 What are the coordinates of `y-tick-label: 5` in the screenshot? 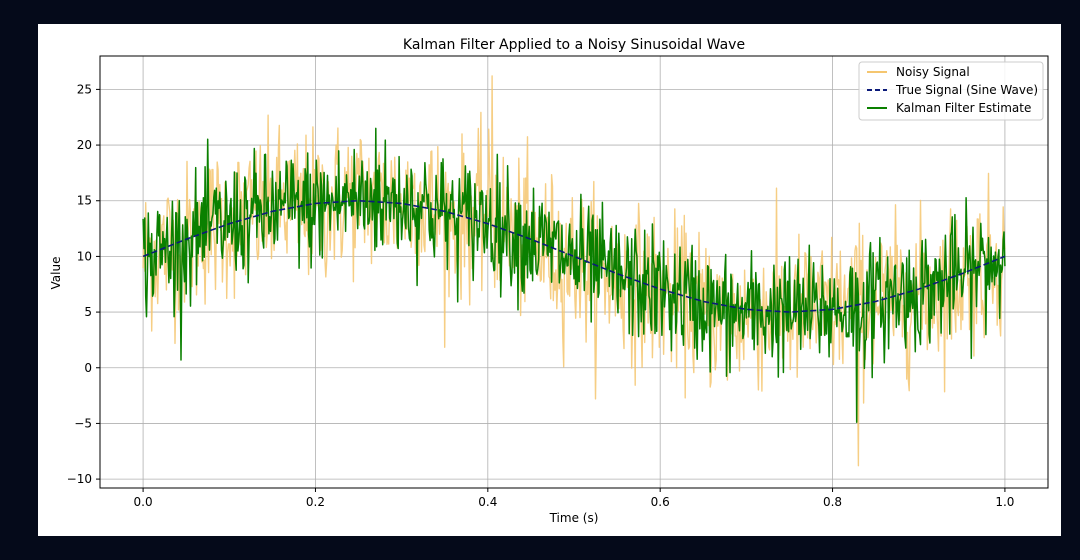 It's located at (88, 312).